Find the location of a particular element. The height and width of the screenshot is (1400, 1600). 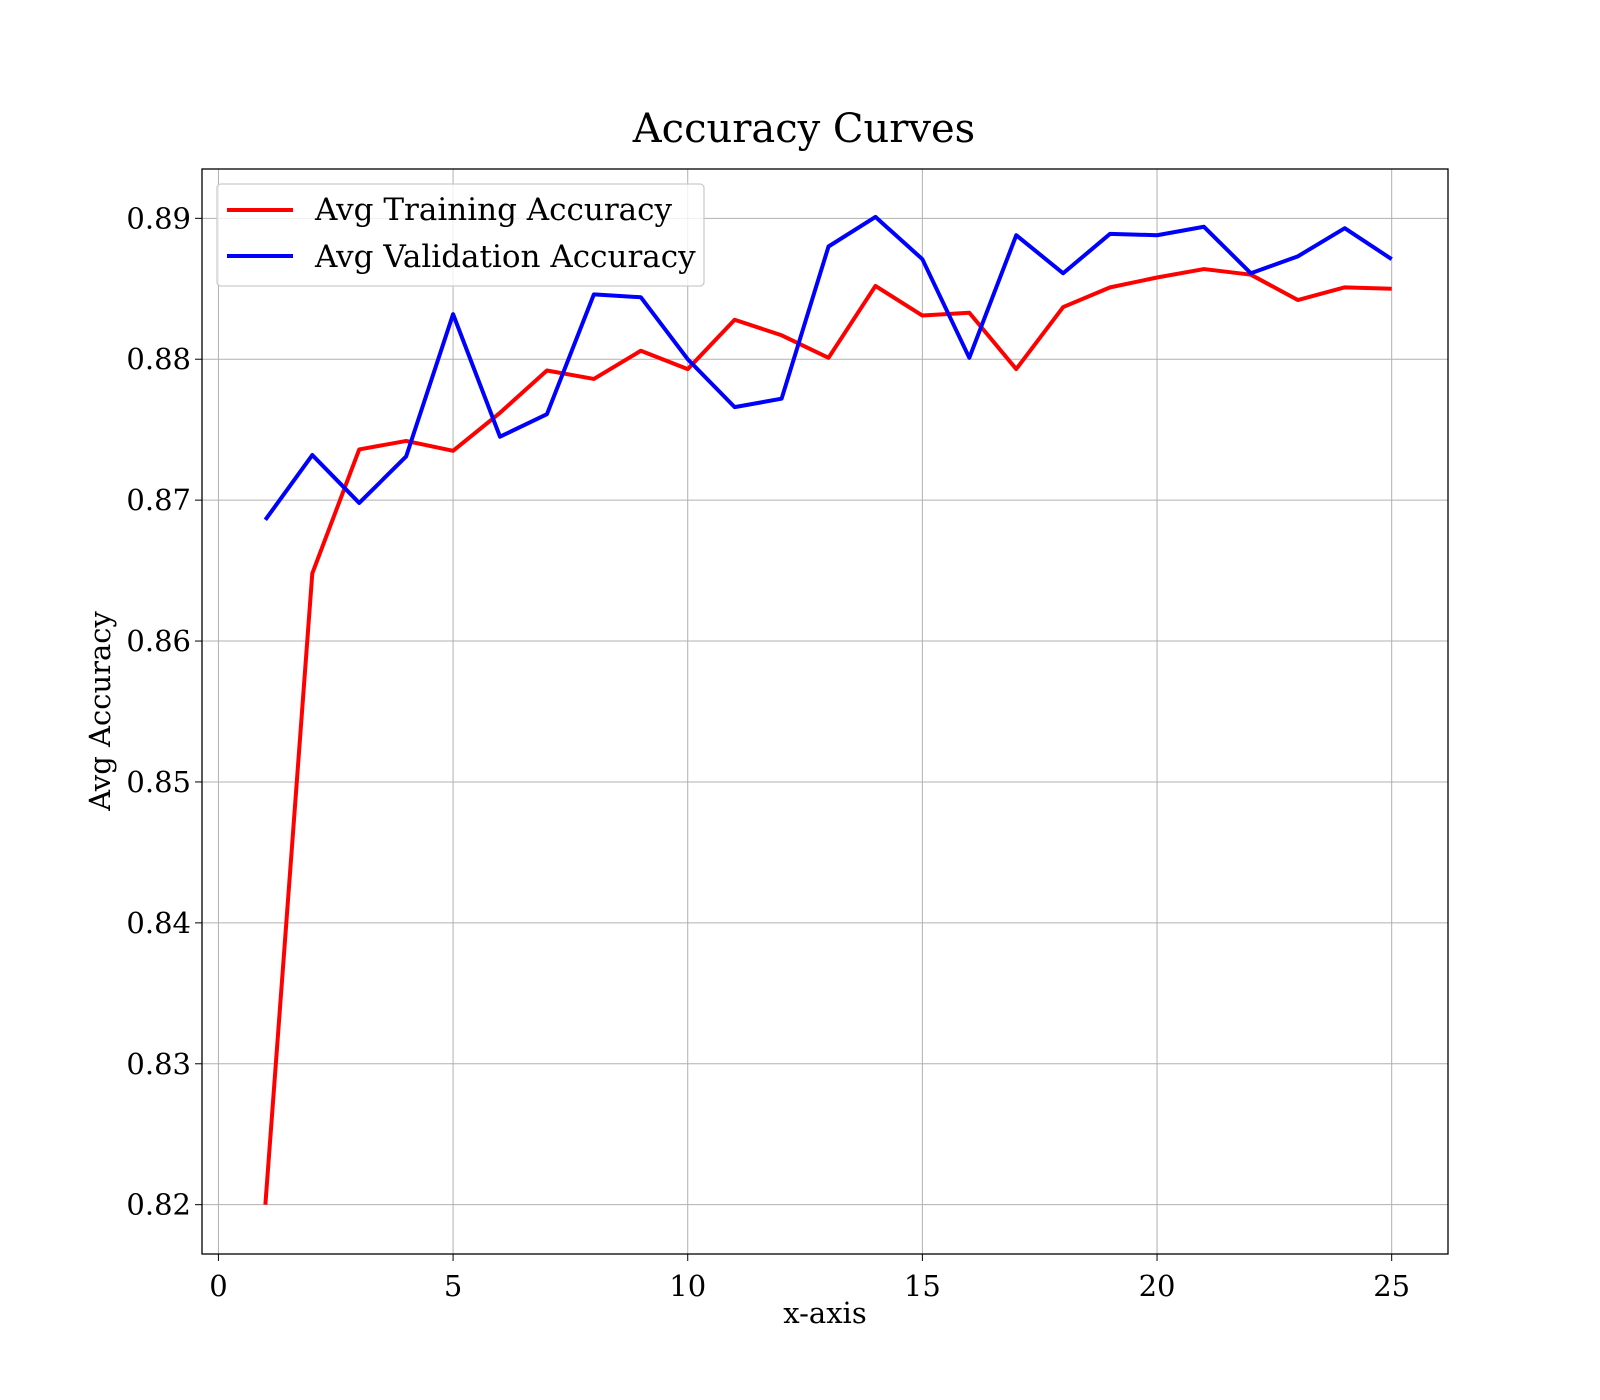

legend-label-validation: Avg Validation Accuracy is located at coordinates (505, 257).